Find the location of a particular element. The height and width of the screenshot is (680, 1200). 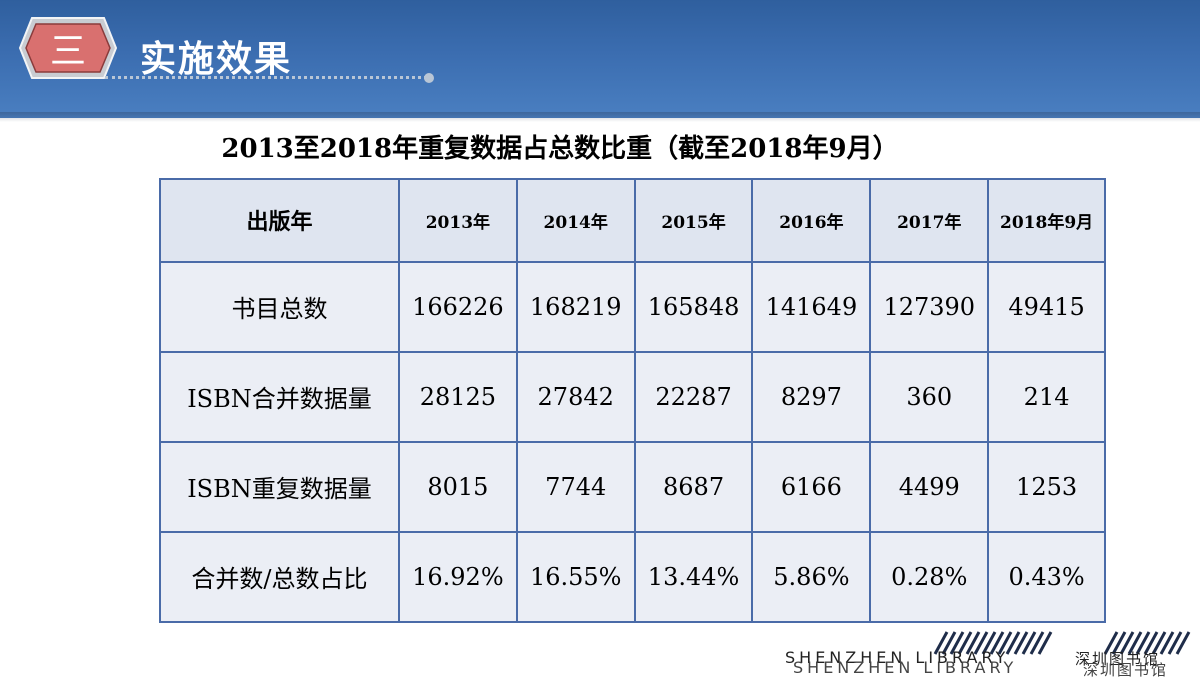

table-cell: 5.86% is located at coordinates (811, 577).